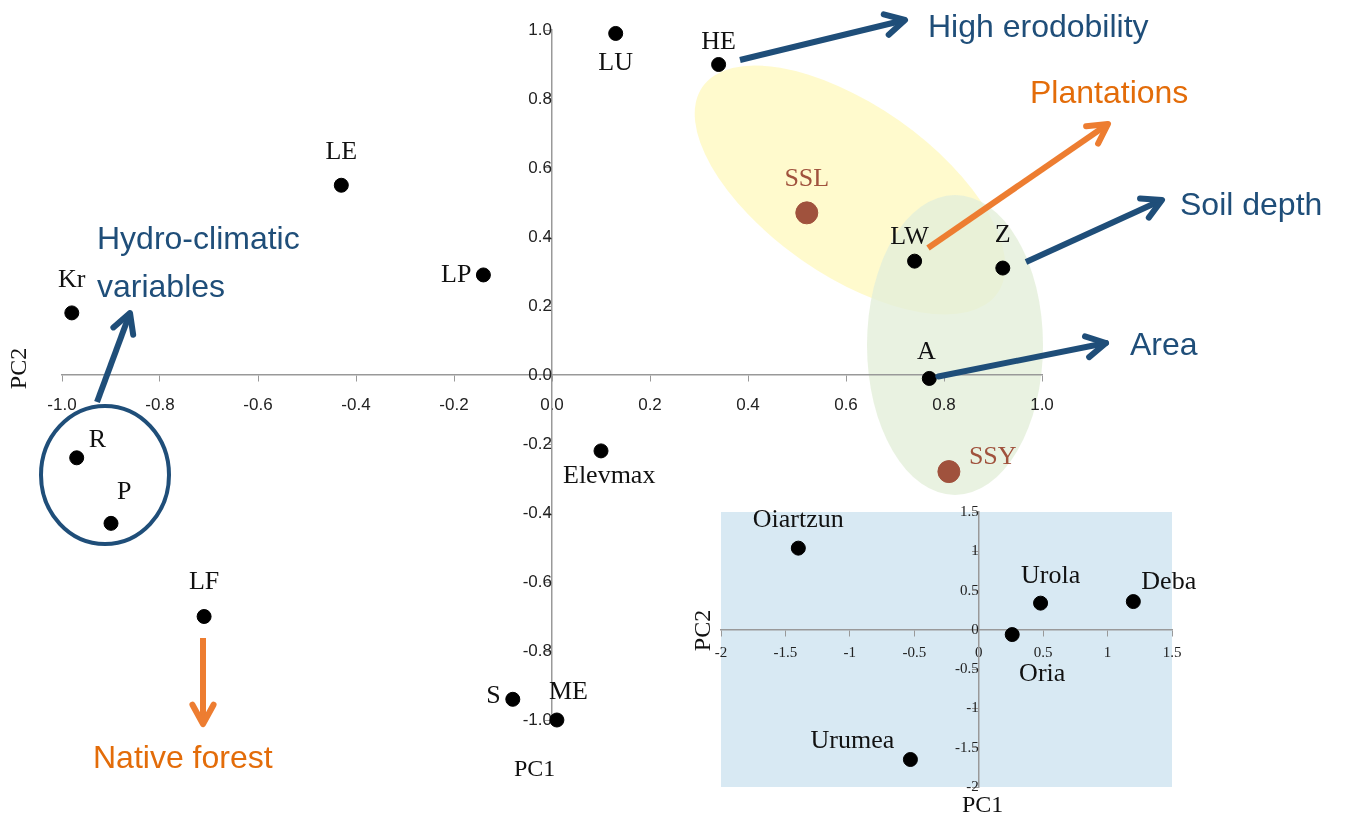  Describe the element at coordinates (72, 278) in the screenshot. I see `series-label: Kr` at that location.